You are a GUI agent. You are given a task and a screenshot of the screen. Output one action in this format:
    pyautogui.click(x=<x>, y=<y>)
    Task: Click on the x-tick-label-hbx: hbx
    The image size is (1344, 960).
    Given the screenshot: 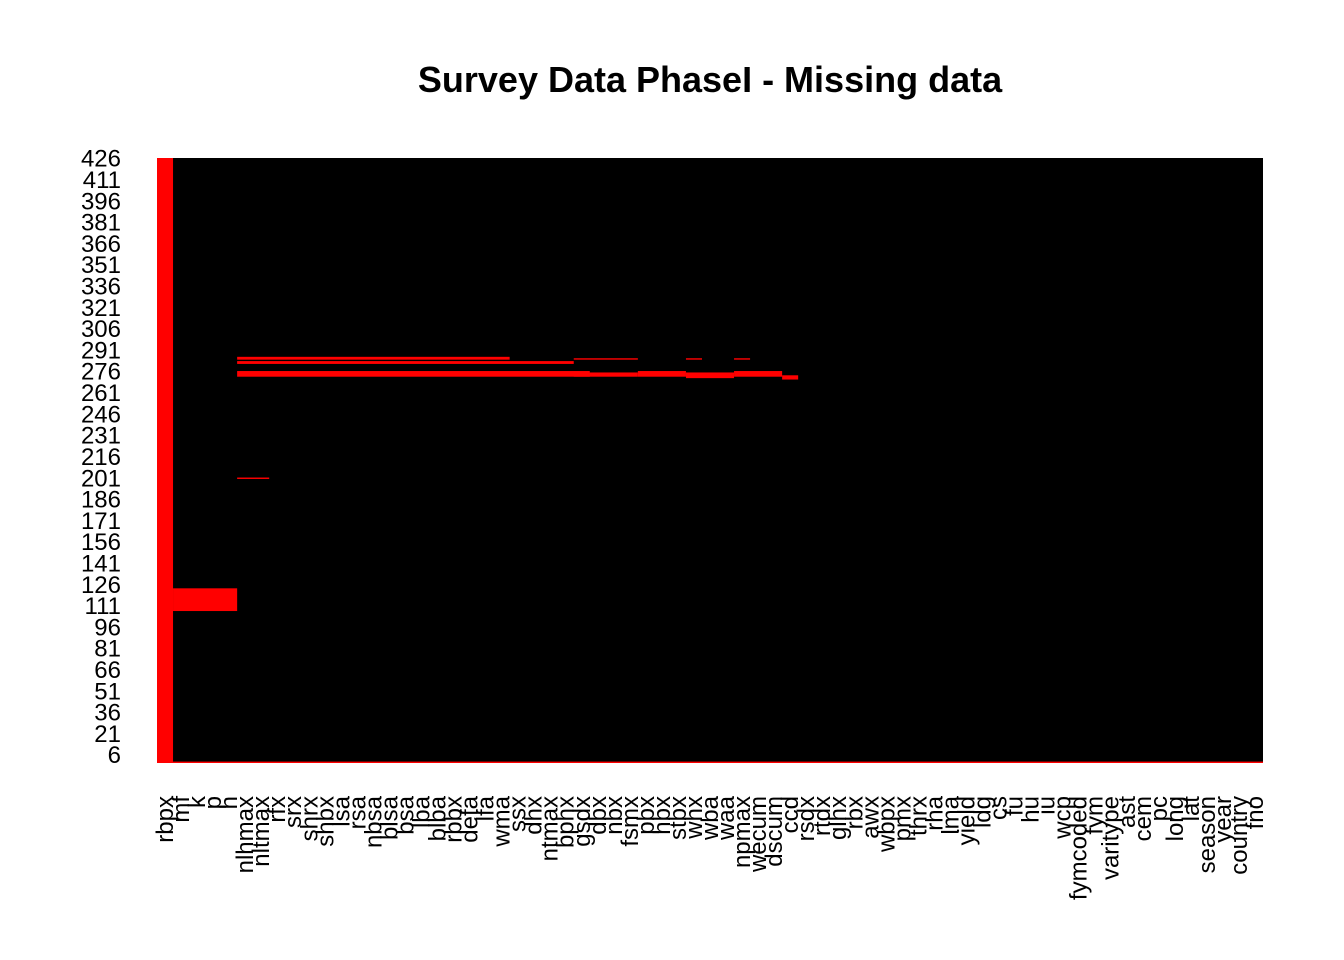 What is the action you would take?
    pyautogui.click(x=662, y=815)
    